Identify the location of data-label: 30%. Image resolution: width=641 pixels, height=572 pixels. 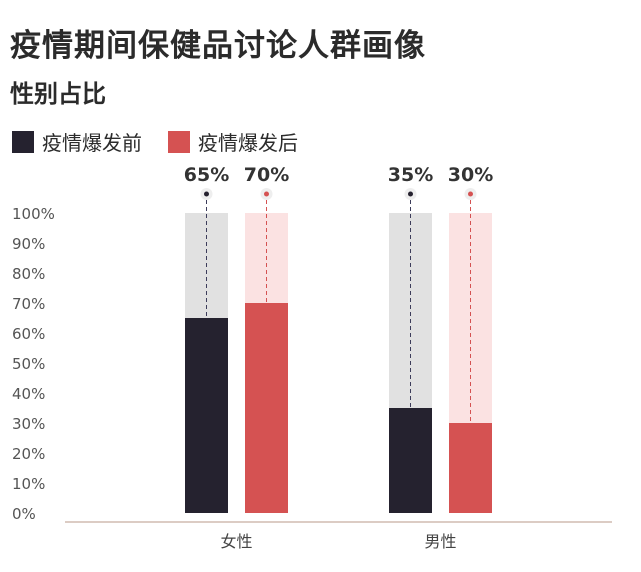
(470, 175).